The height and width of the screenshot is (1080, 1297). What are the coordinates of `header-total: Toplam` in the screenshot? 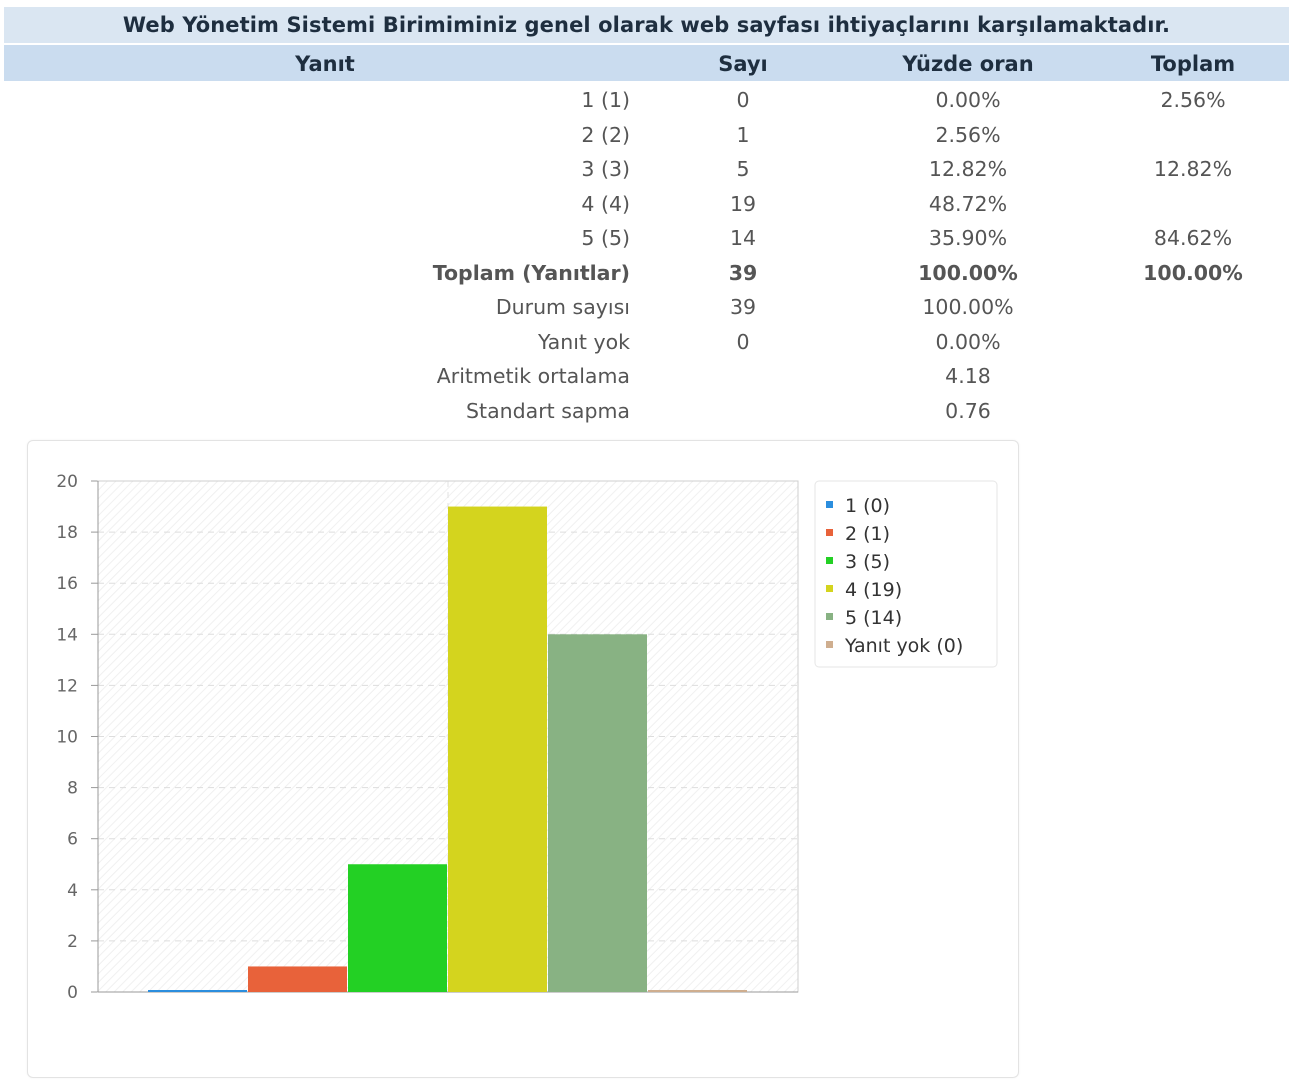 It's located at (1193, 64).